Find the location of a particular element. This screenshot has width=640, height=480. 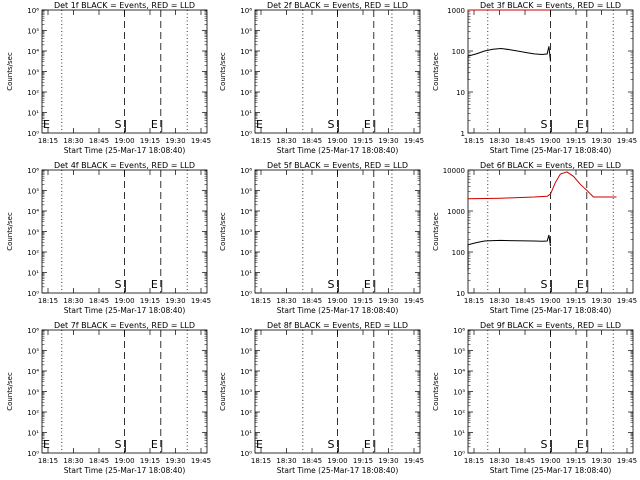

panel-title: Det 3f BLACK = Events, RED = LLD is located at coordinates (550, 5).